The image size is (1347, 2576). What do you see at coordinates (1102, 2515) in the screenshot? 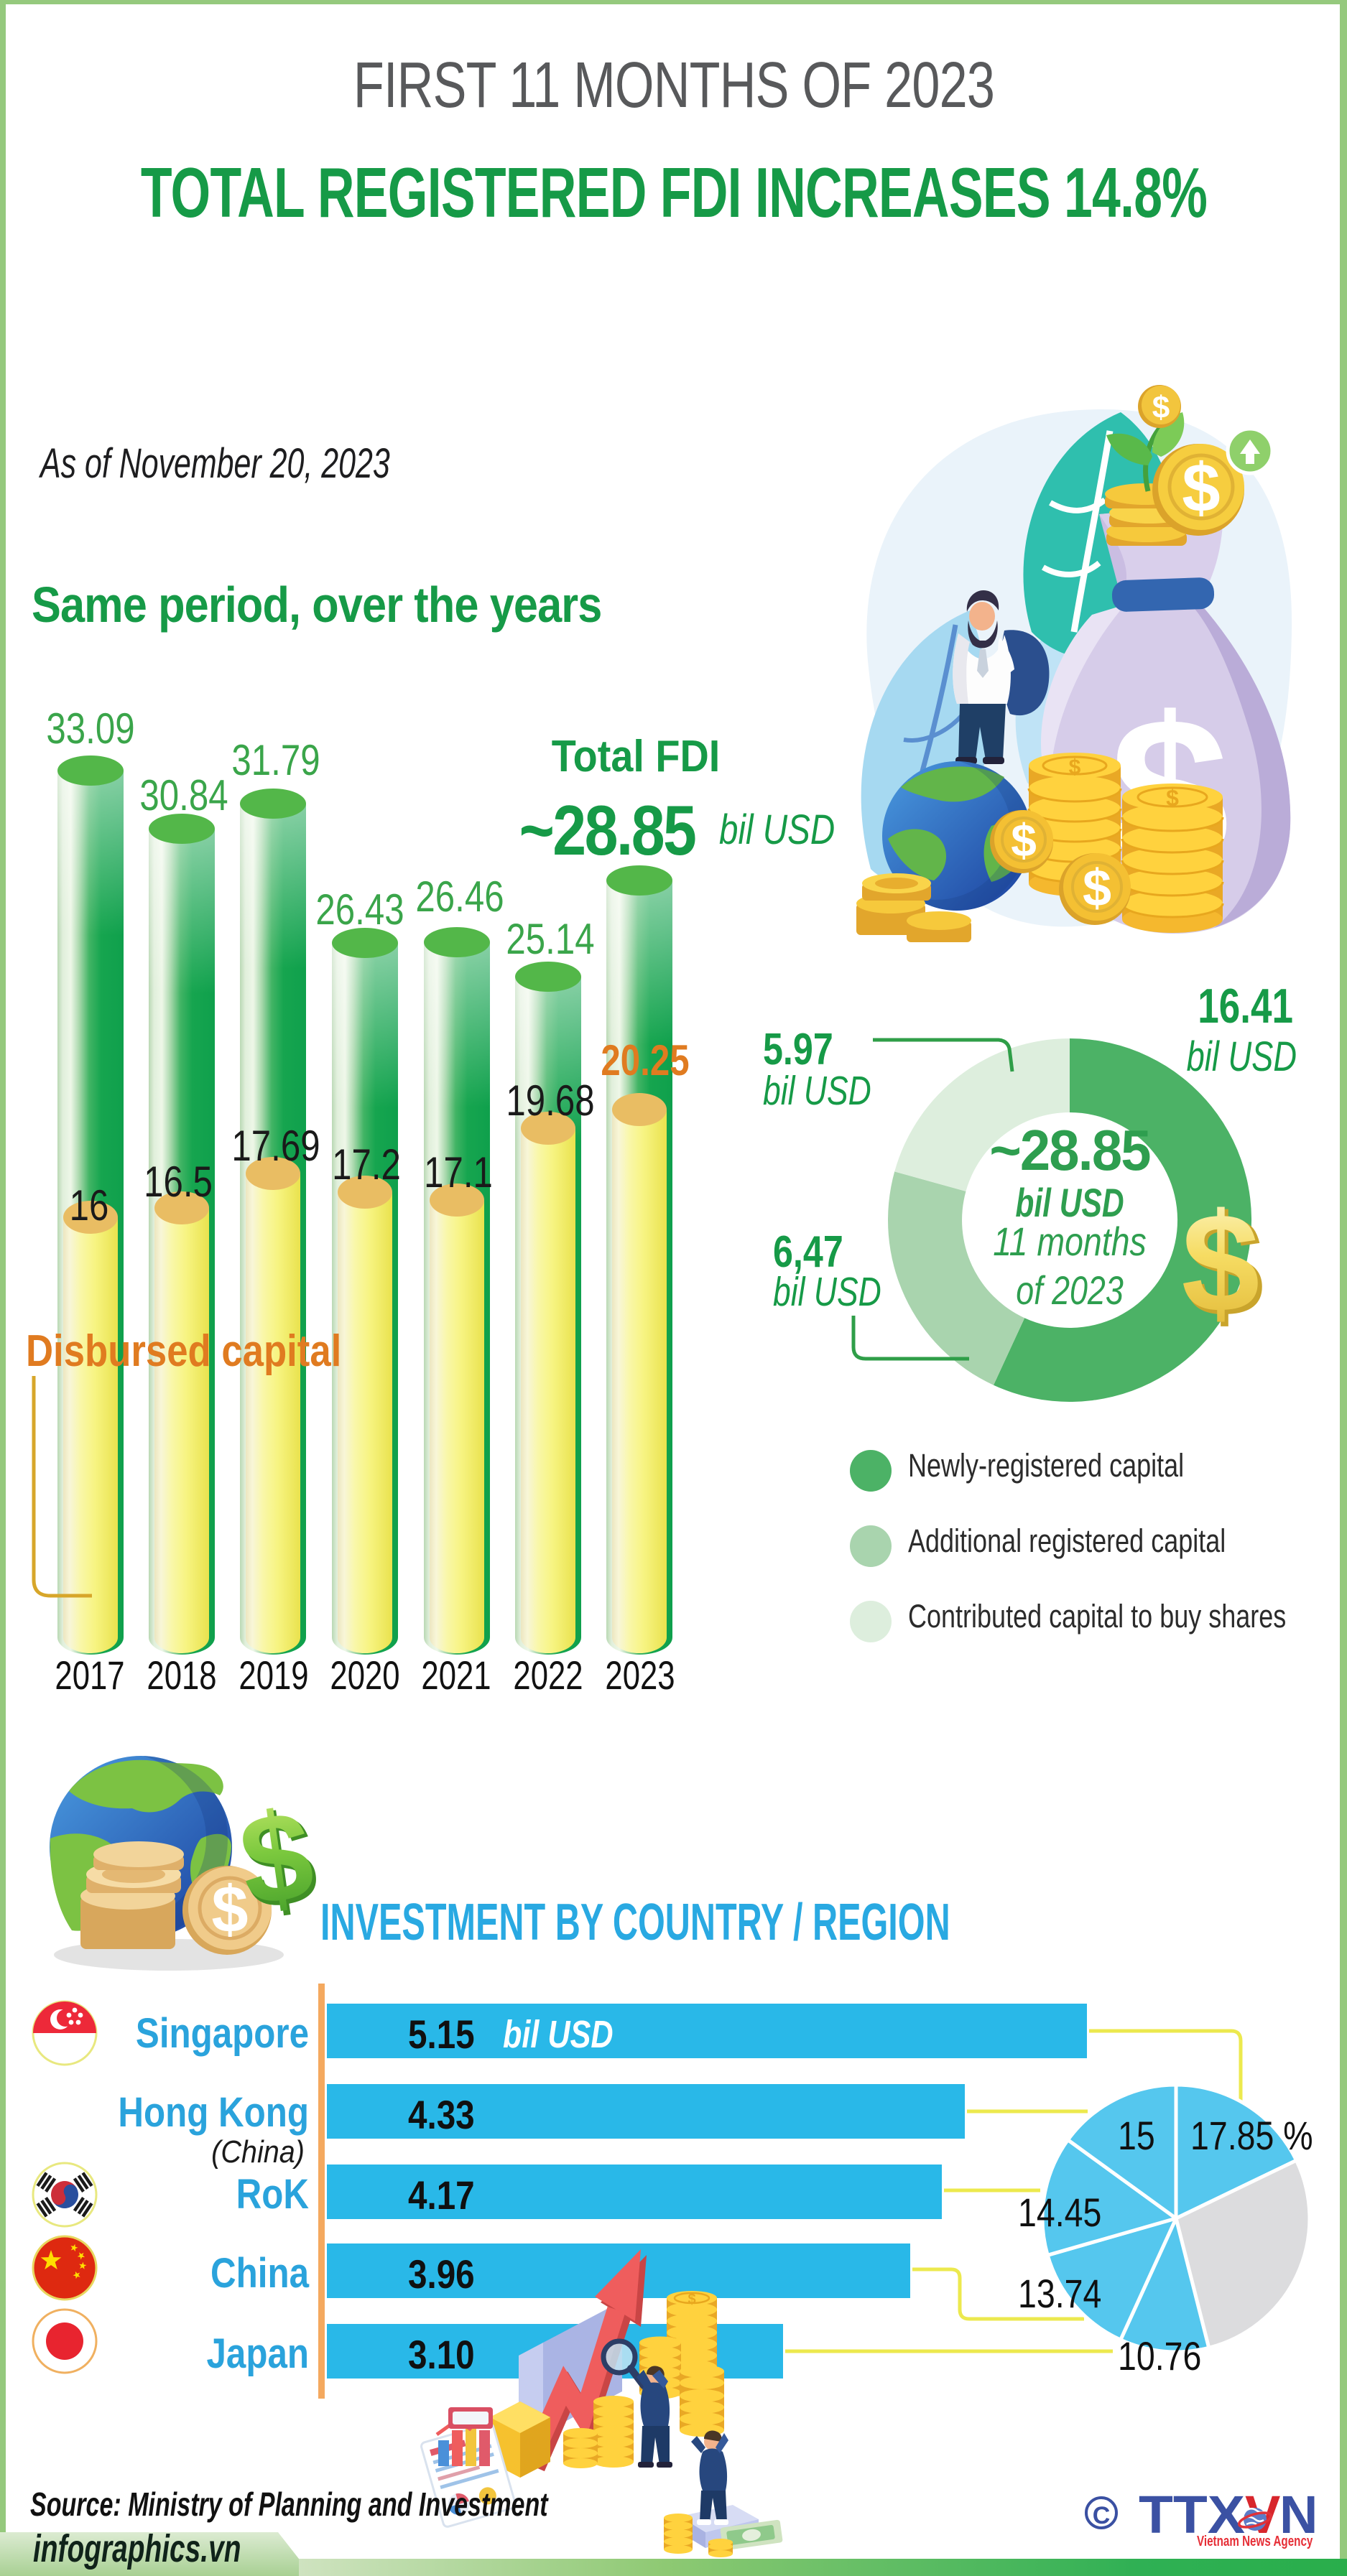
I see `svg-text: C` at bounding box center [1102, 2515].